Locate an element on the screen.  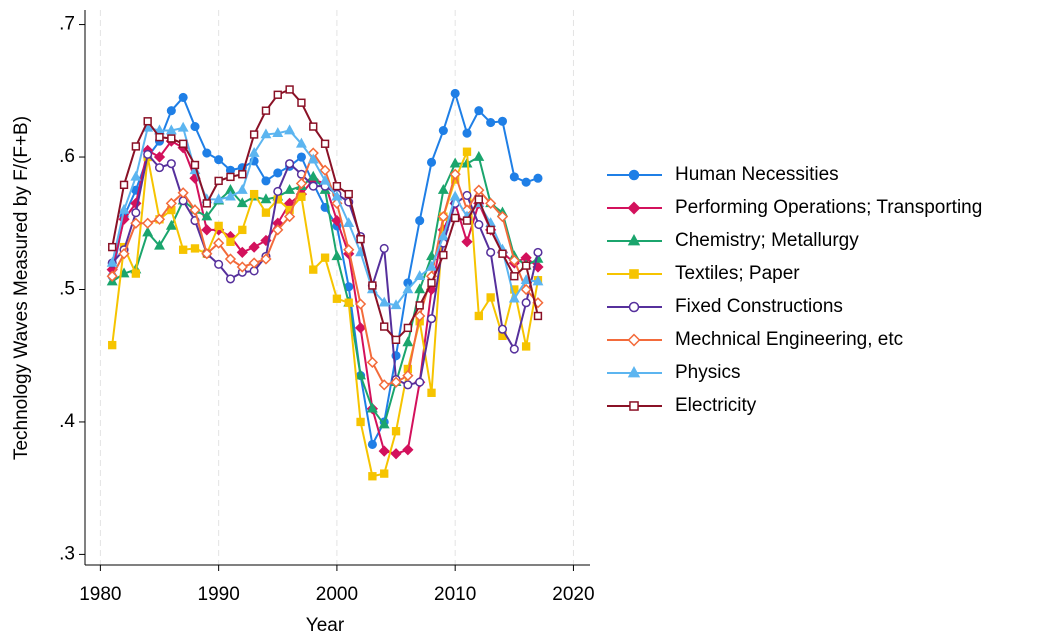
x-tick-label: 2020 is located at coordinates (573, 594).